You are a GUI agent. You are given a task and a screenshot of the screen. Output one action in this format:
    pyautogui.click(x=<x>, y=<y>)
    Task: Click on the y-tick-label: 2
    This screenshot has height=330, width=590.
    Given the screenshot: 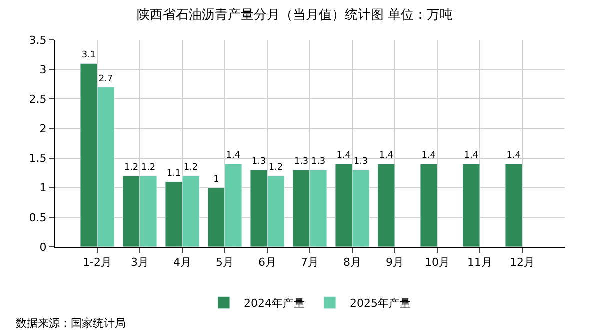 What is the action you would take?
    pyautogui.click(x=43, y=129)
    